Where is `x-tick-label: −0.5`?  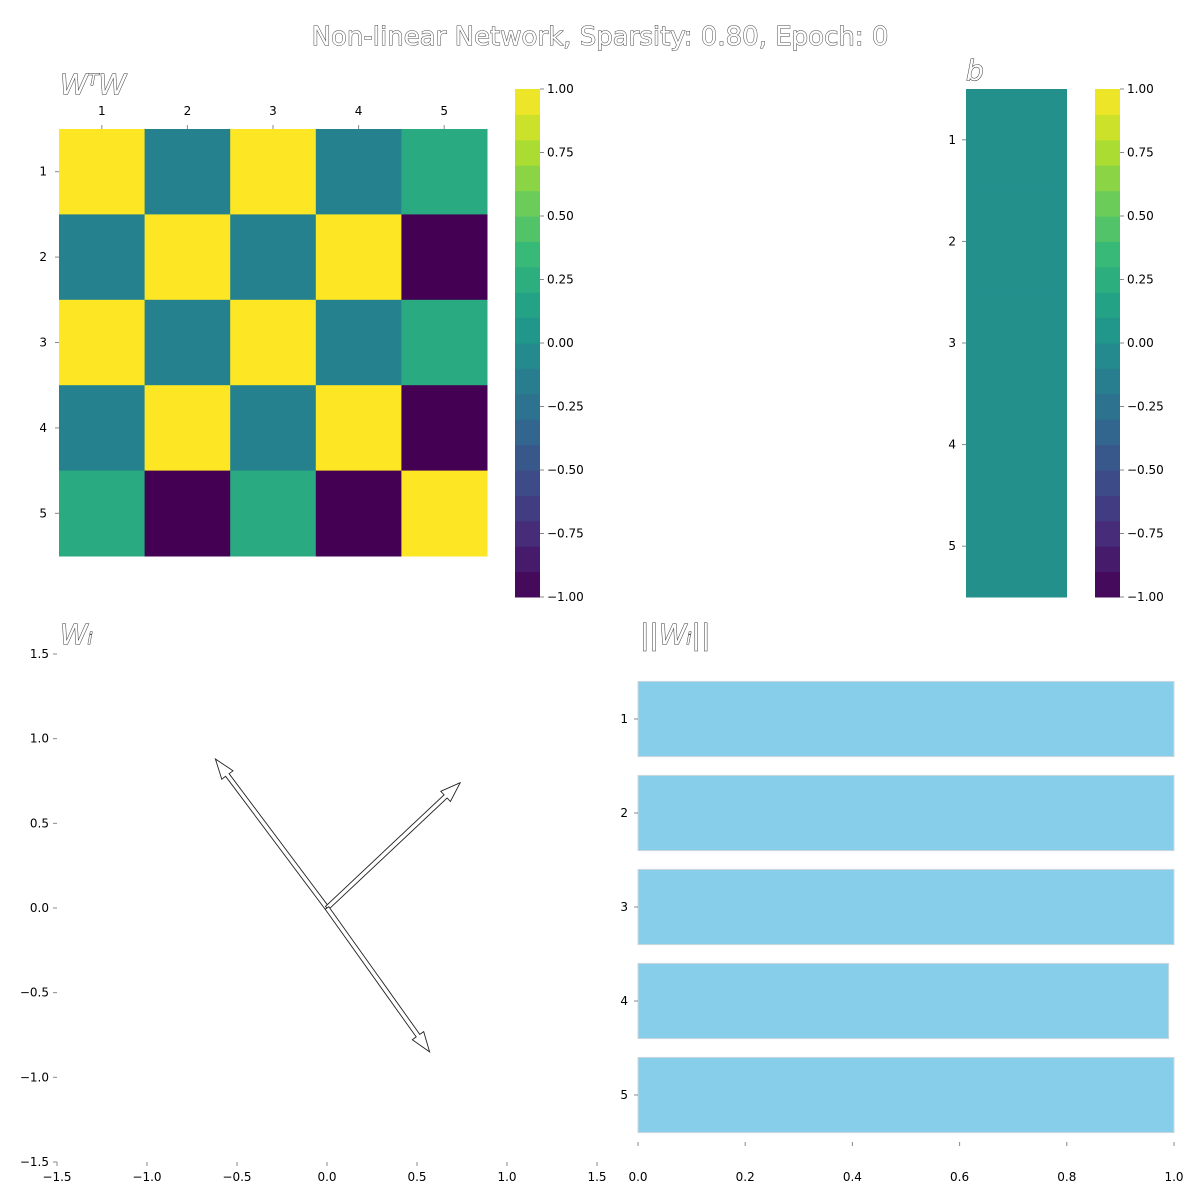
x-tick-label: −0.5 is located at coordinates (236, 1177).